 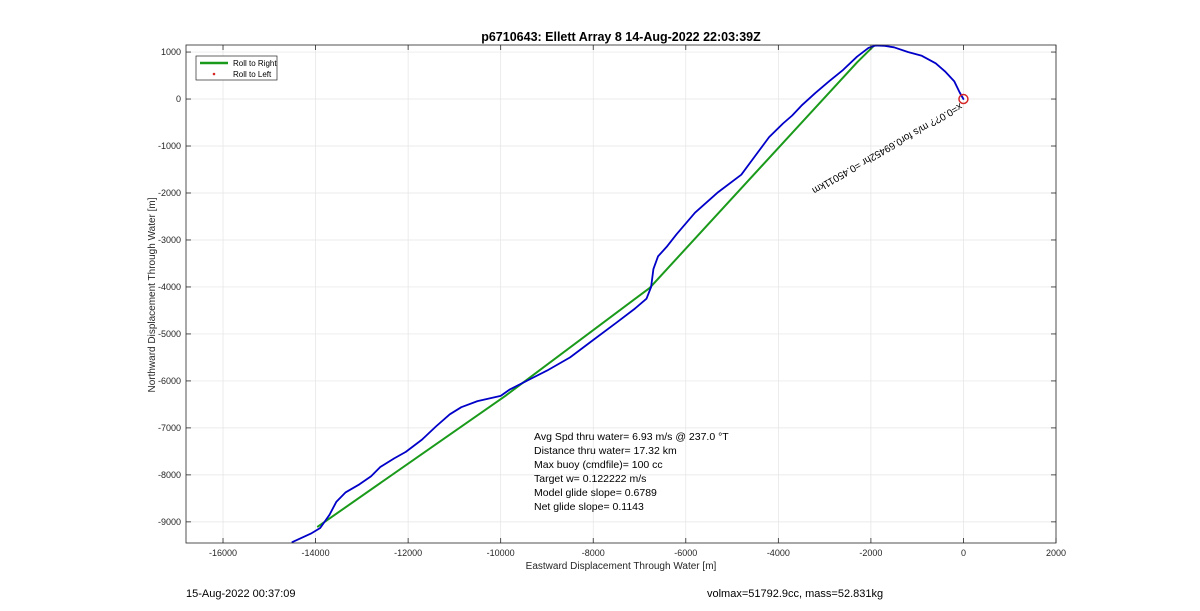 I want to click on y-tick-label: 1000, so click(x=171, y=52).